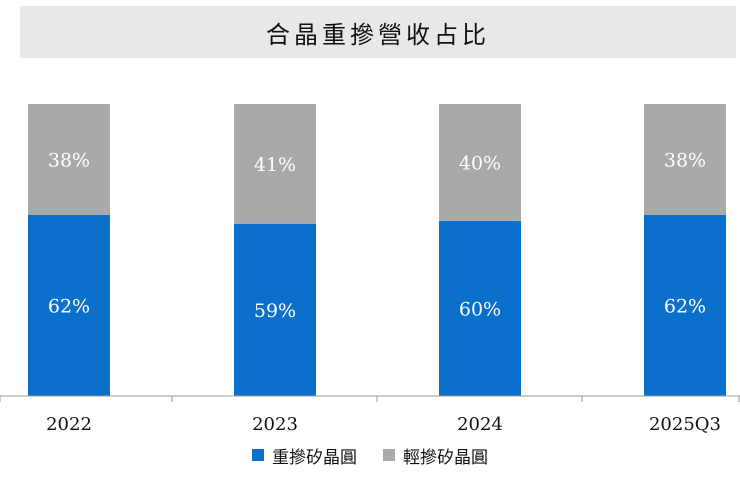 The width and height of the screenshot is (740, 480). I want to click on chart-title-bar: 合晶重摻營收占比, so click(378, 32).